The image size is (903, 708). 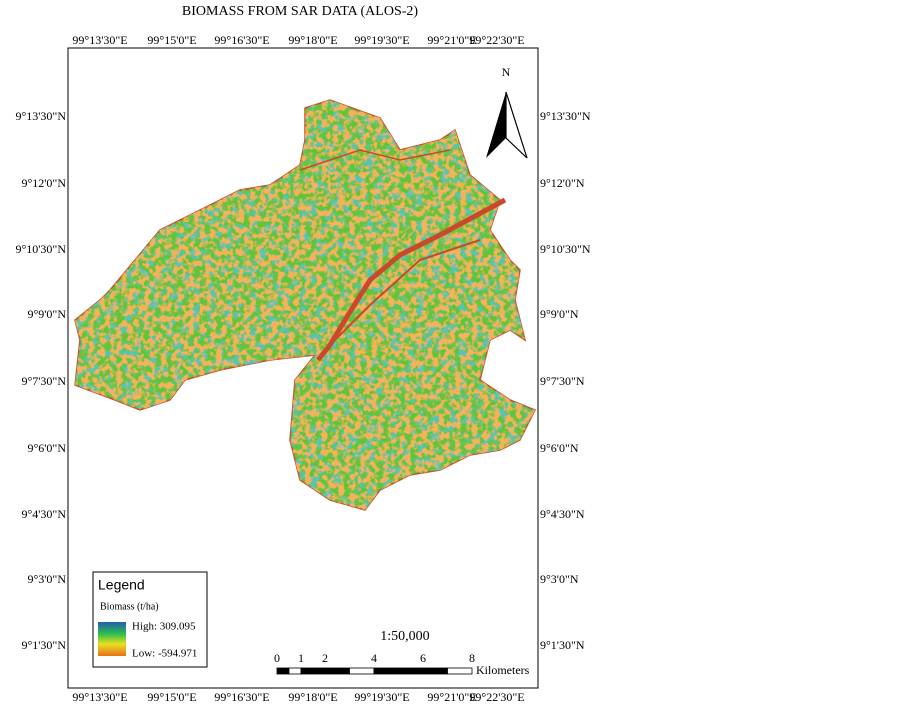 I want to click on scale-tick-label: 8, so click(x=472, y=658).